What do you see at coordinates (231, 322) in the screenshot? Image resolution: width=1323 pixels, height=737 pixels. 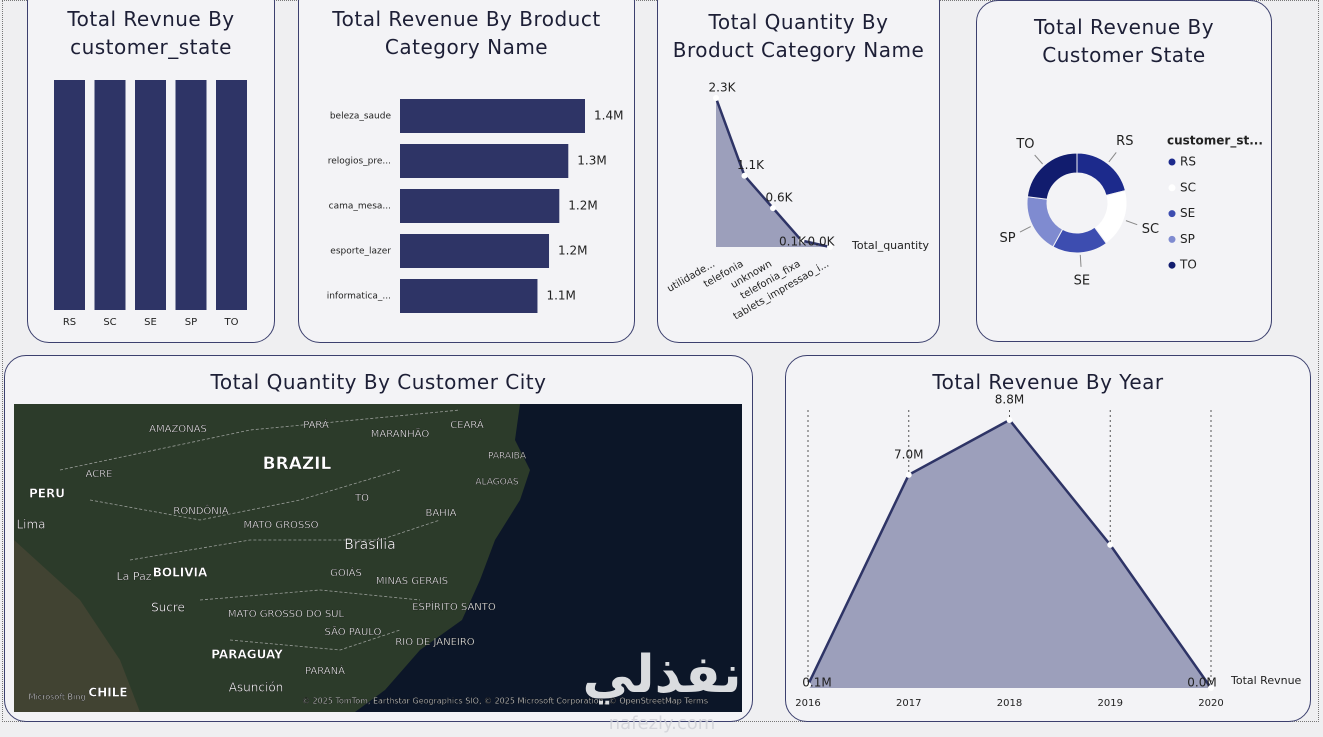 I see `x-tick-label: TO` at bounding box center [231, 322].